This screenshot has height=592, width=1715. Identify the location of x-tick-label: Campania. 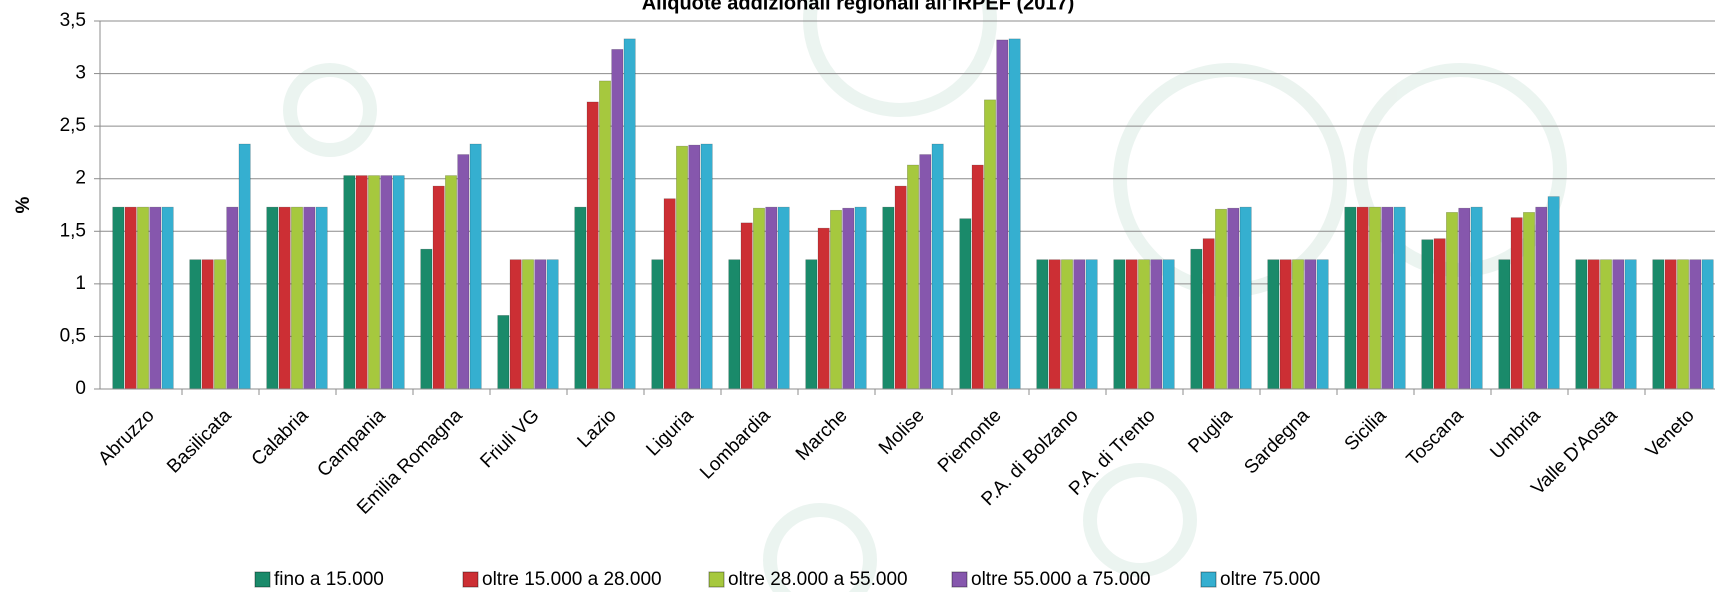
(351, 443).